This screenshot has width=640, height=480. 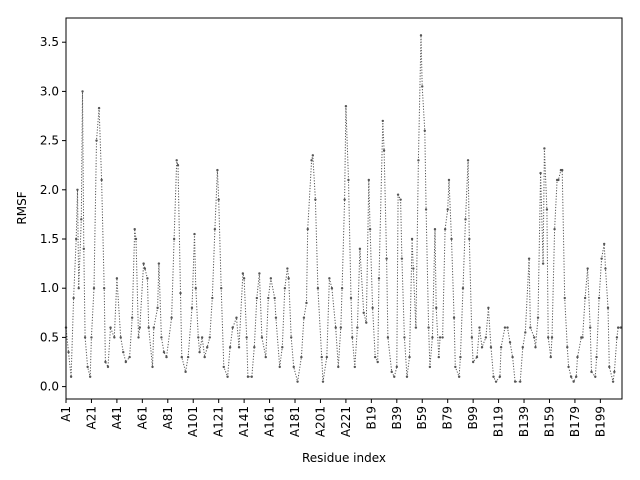 What do you see at coordinates (49, 190) in the screenshot?
I see `y-tick-label: 2.0` at bounding box center [49, 190].